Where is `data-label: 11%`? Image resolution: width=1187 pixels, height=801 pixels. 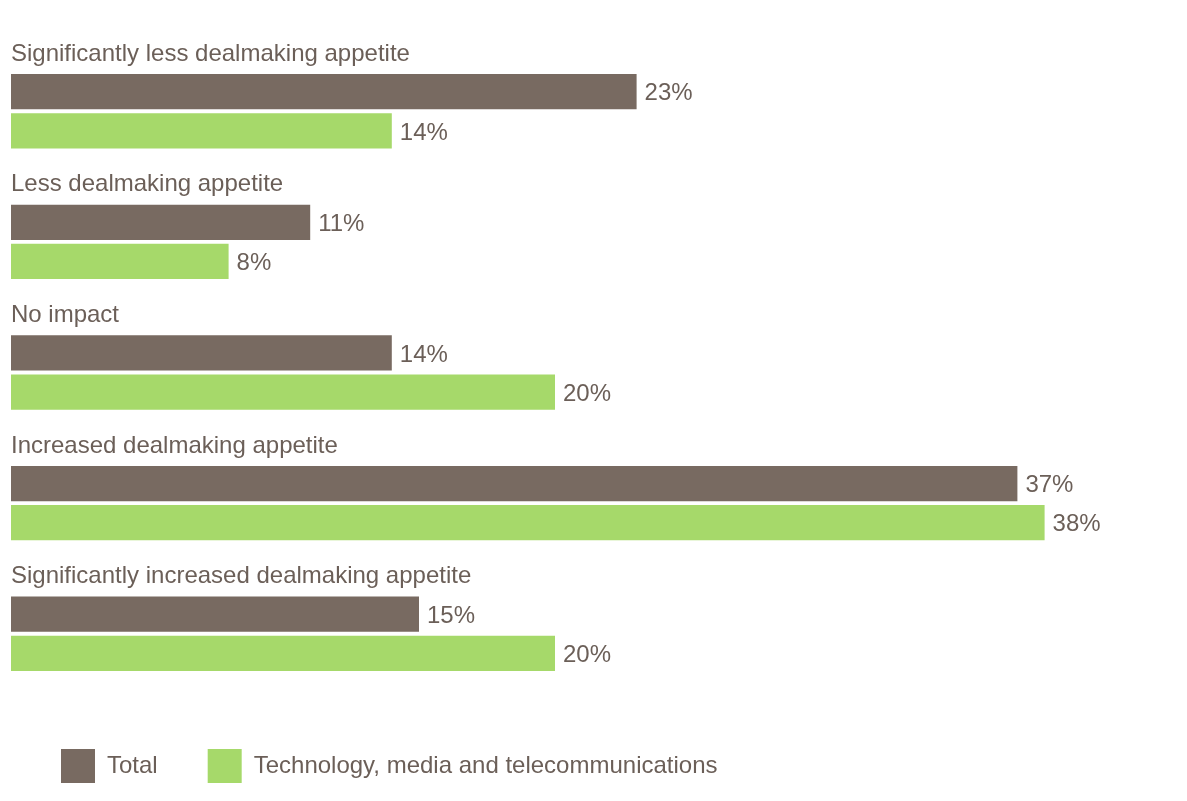 data-label: 11% is located at coordinates (341, 222).